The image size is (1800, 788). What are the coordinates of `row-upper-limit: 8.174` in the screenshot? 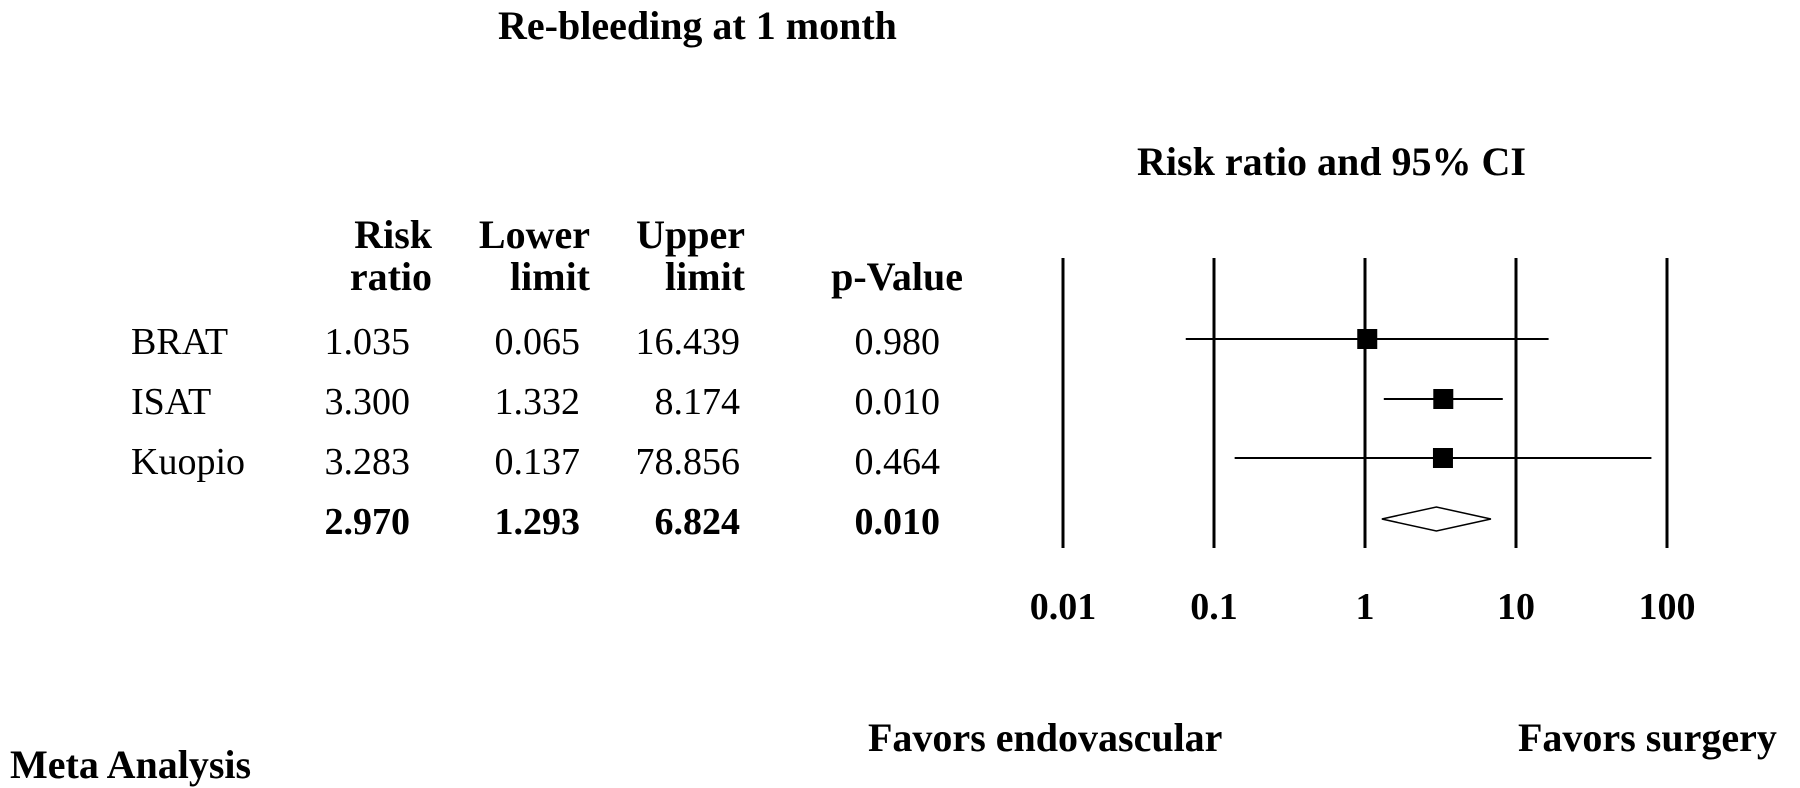 It's located at (697, 402).